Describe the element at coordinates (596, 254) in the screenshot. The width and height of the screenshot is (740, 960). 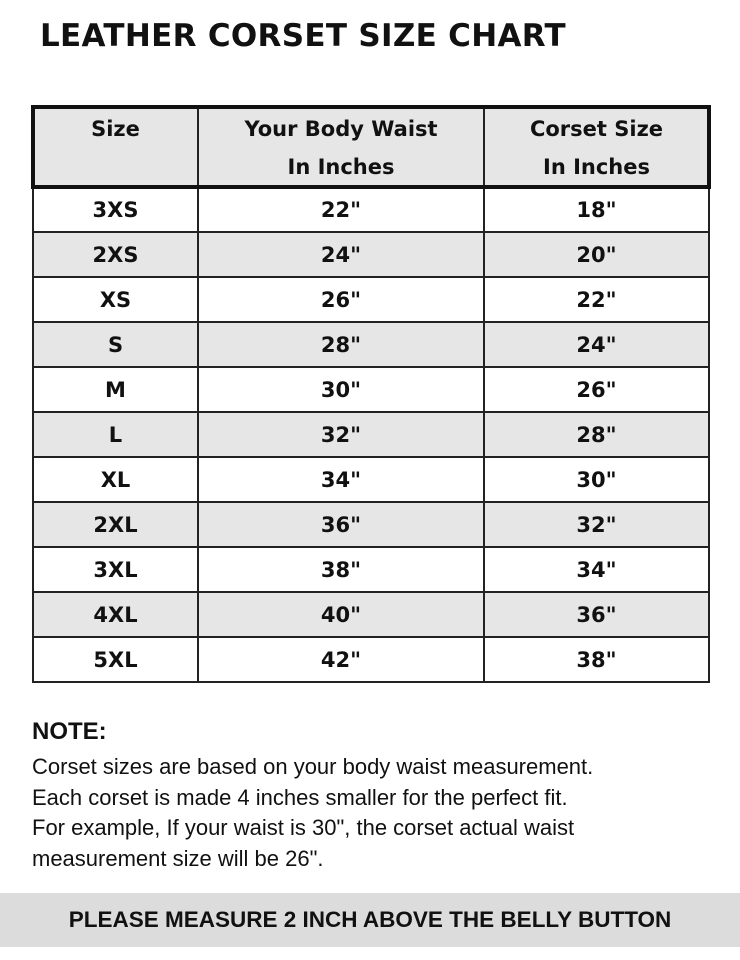
I see `table-cell: 20"` at that location.